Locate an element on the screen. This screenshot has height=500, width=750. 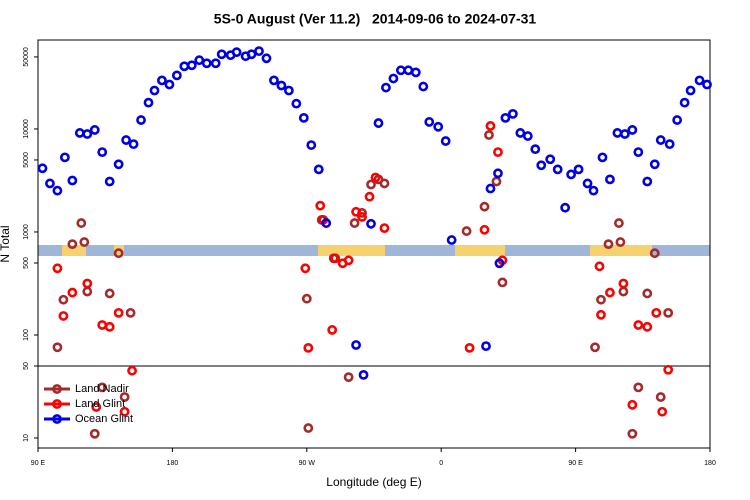
y-tick-label: 1000 is located at coordinates (26, 232).